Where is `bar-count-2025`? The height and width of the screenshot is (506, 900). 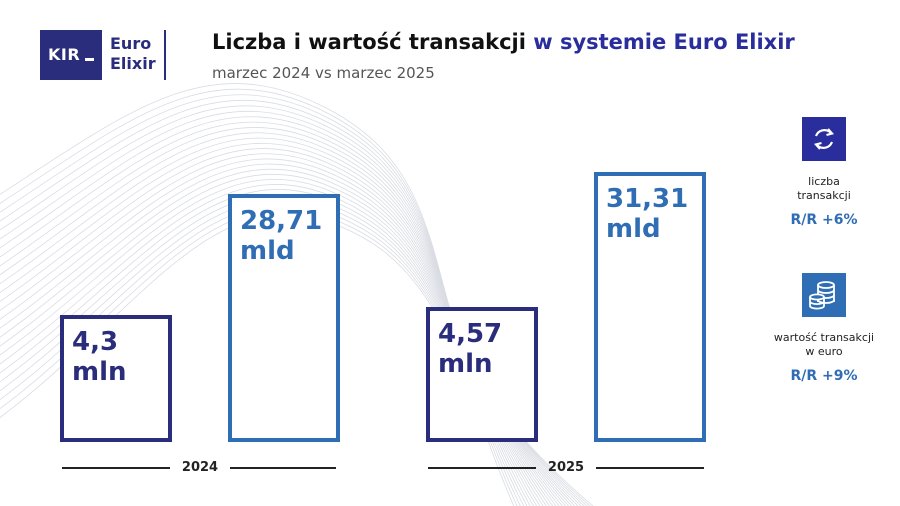 bar-count-2025 is located at coordinates (482, 374).